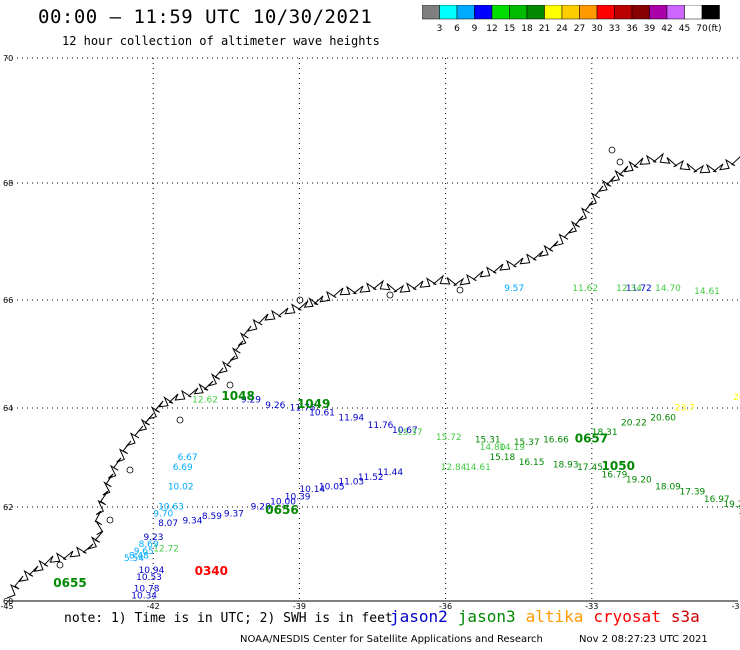 The image size is (740, 650). Describe the element at coordinates (739, 512) in the screenshot. I see `wave-height-label: 19.4` at that location.